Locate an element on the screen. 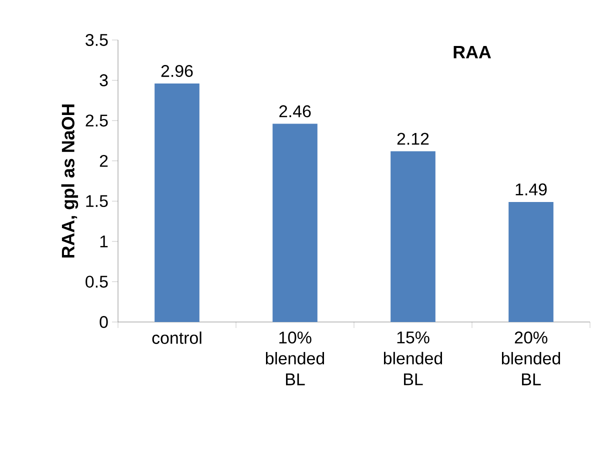  y-tick-label: 1 is located at coordinates (104, 242).